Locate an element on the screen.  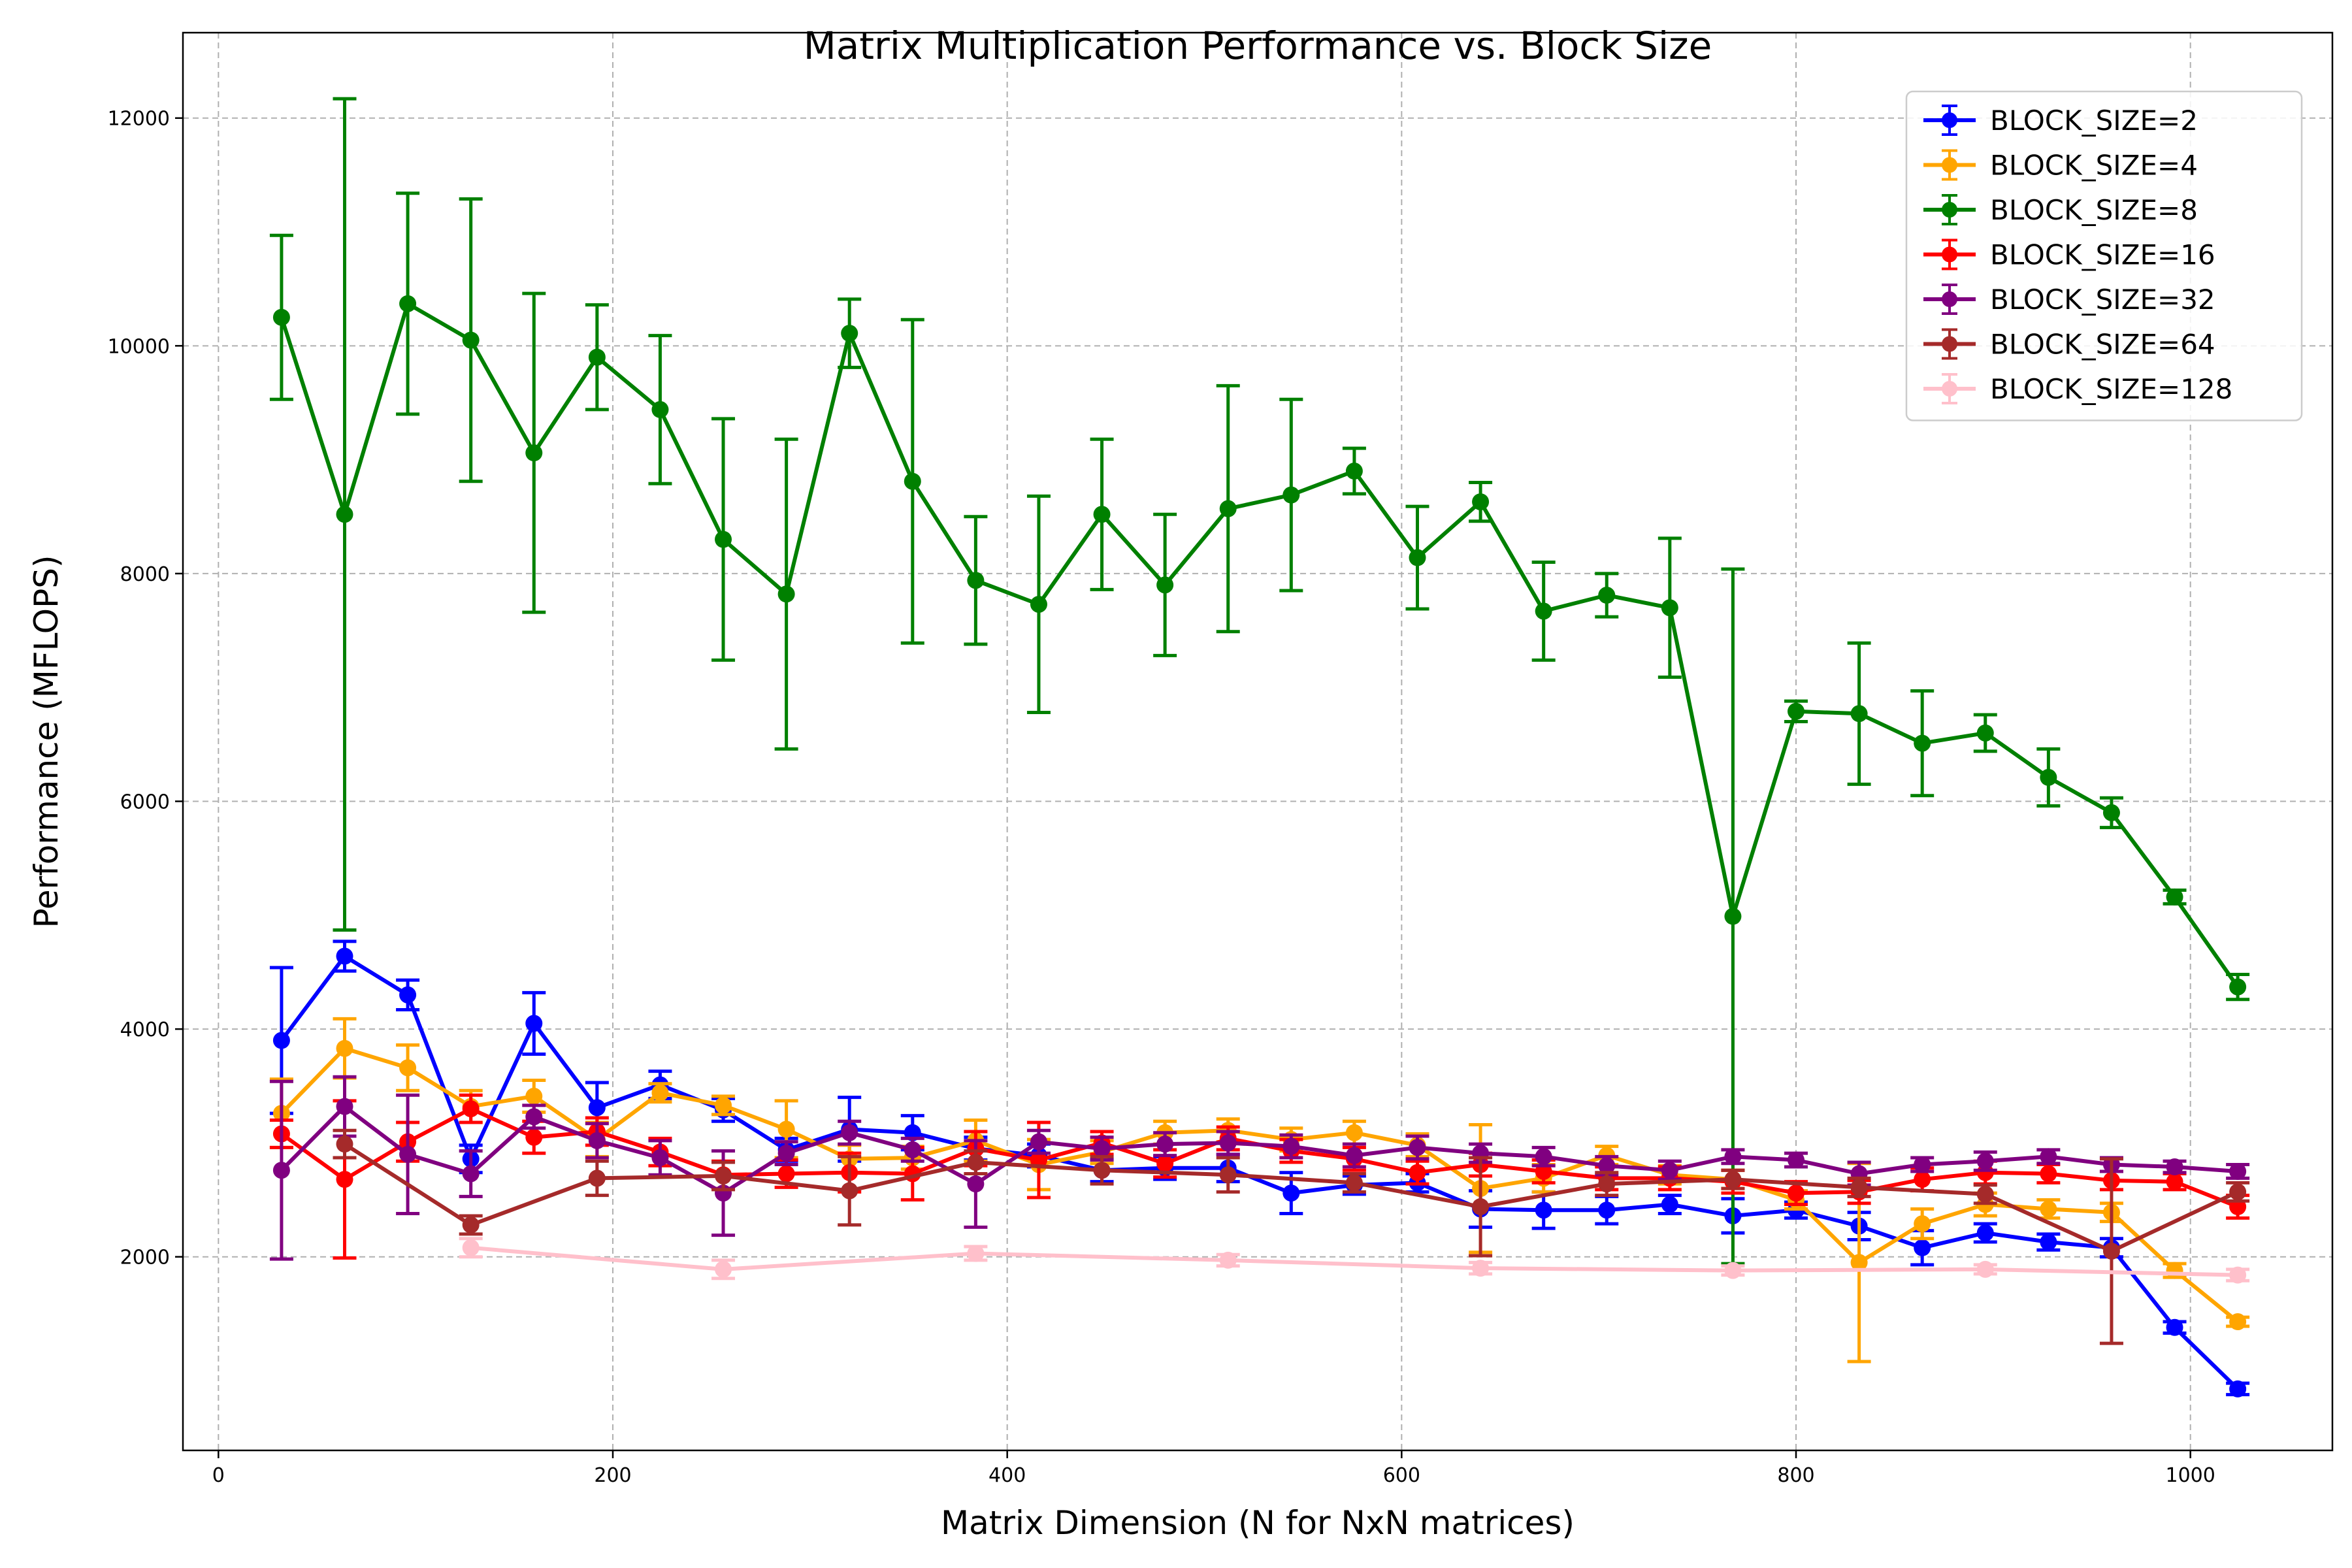
legend-item: BLOCK_SIZE=8 is located at coordinates (2060, 210).